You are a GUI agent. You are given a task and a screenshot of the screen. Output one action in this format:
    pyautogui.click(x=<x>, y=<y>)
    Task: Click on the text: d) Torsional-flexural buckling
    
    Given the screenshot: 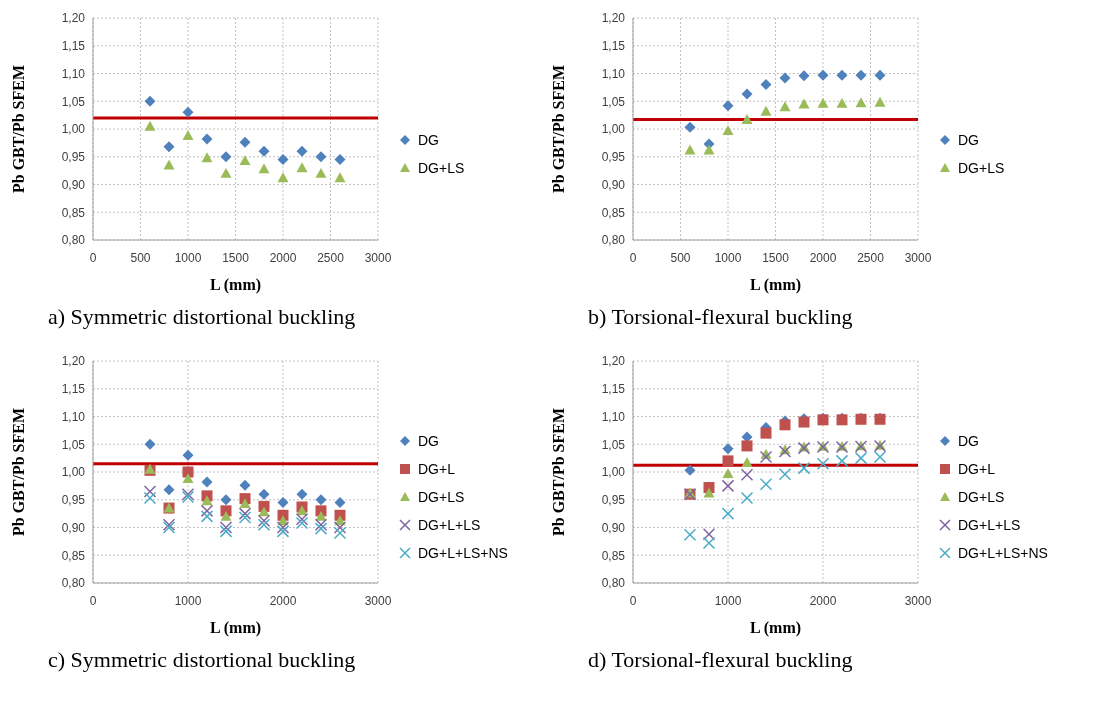 What is the action you would take?
    pyautogui.click(x=720, y=660)
    